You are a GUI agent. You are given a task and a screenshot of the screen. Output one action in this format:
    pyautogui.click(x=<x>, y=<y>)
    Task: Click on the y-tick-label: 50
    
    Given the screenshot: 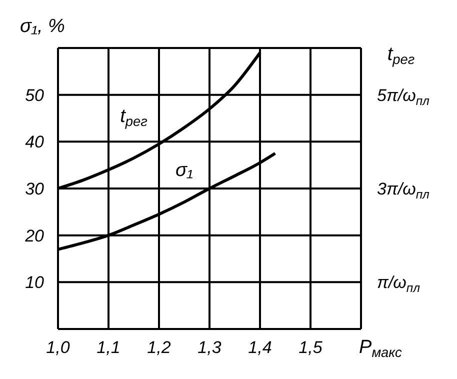 What is the action you would take?
    pyautogui.click(x=35, y=95)
    